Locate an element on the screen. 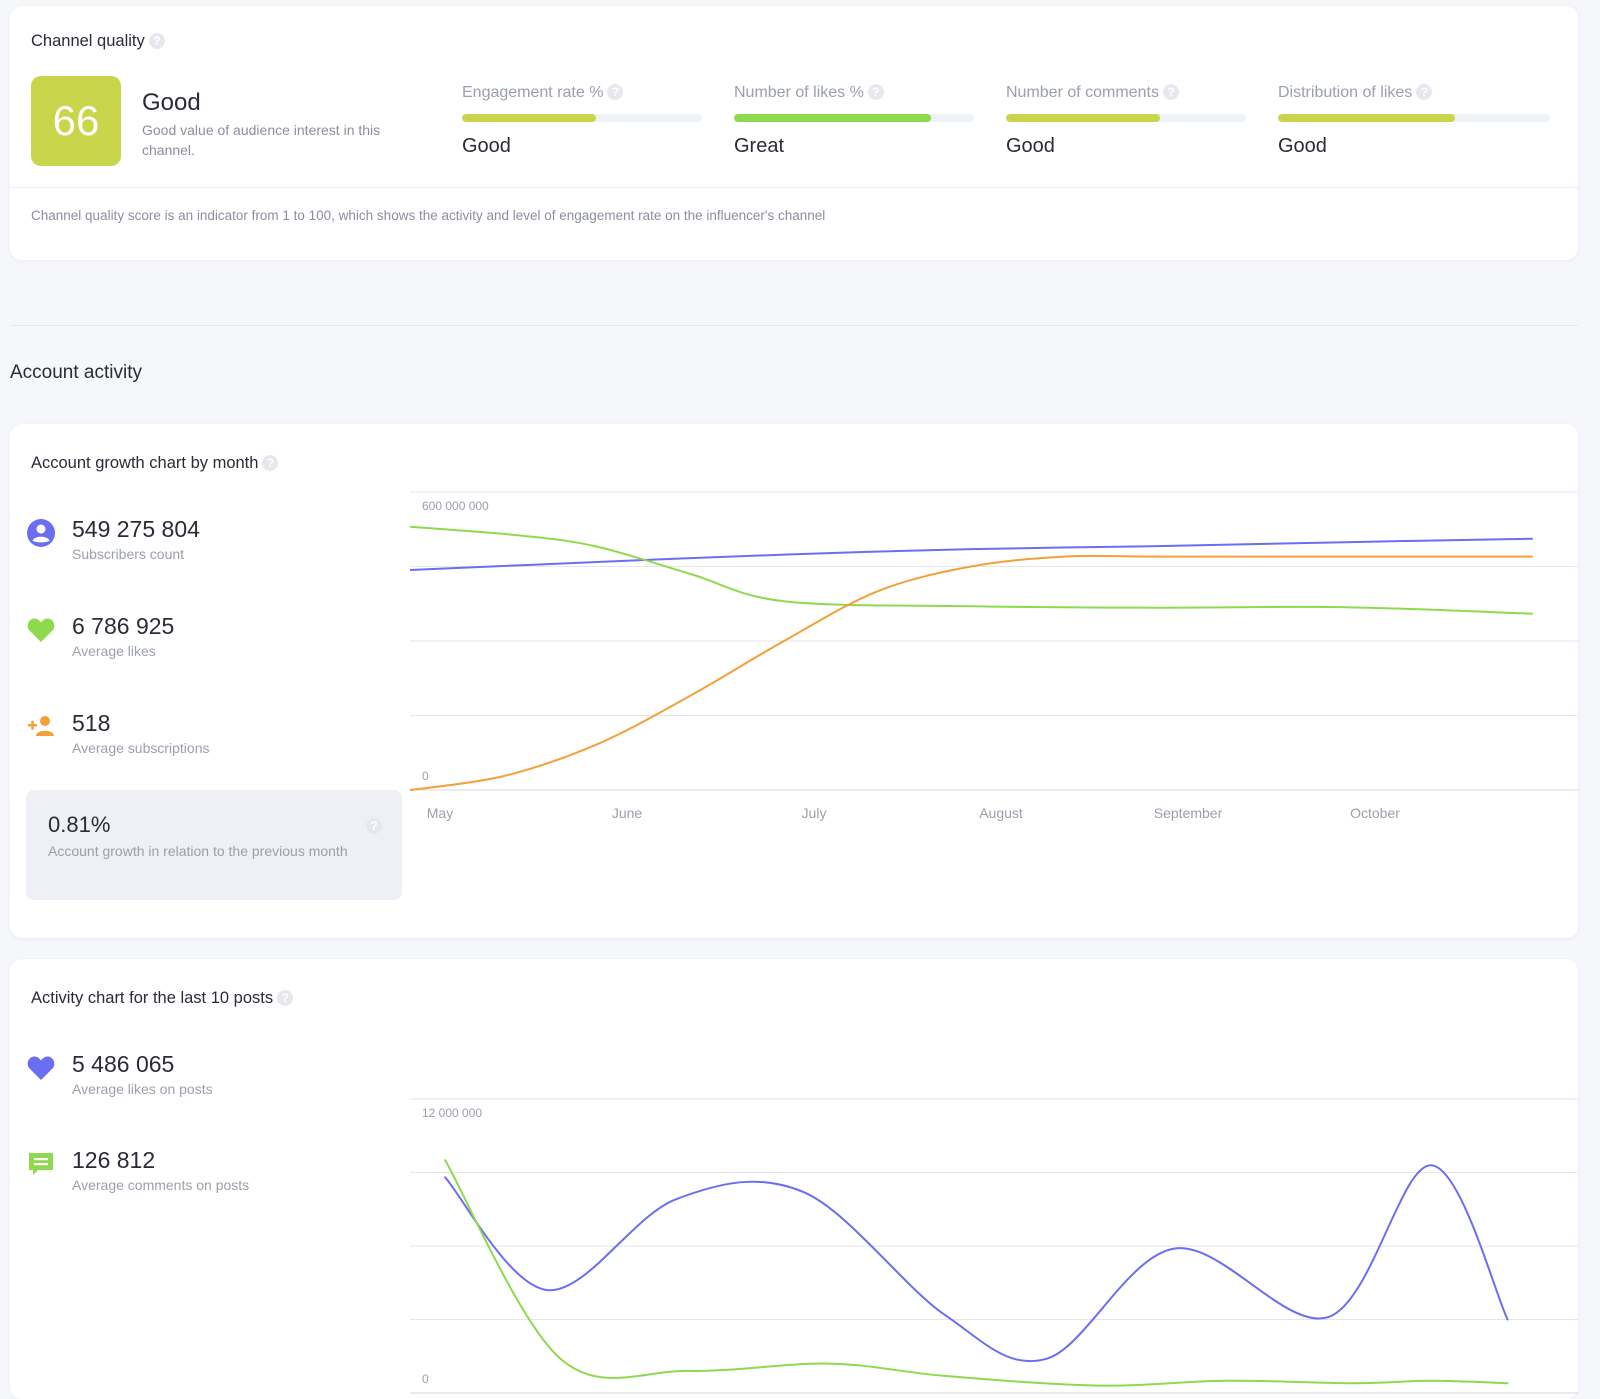  account-growth-title-text: Account growth chart by month is located at coordinates (145, 463).